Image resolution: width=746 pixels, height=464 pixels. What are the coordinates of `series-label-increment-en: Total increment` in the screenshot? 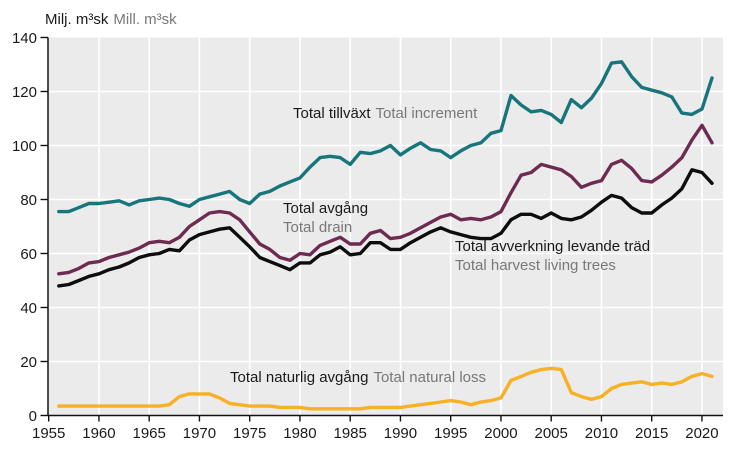 It's located at (426, 113).